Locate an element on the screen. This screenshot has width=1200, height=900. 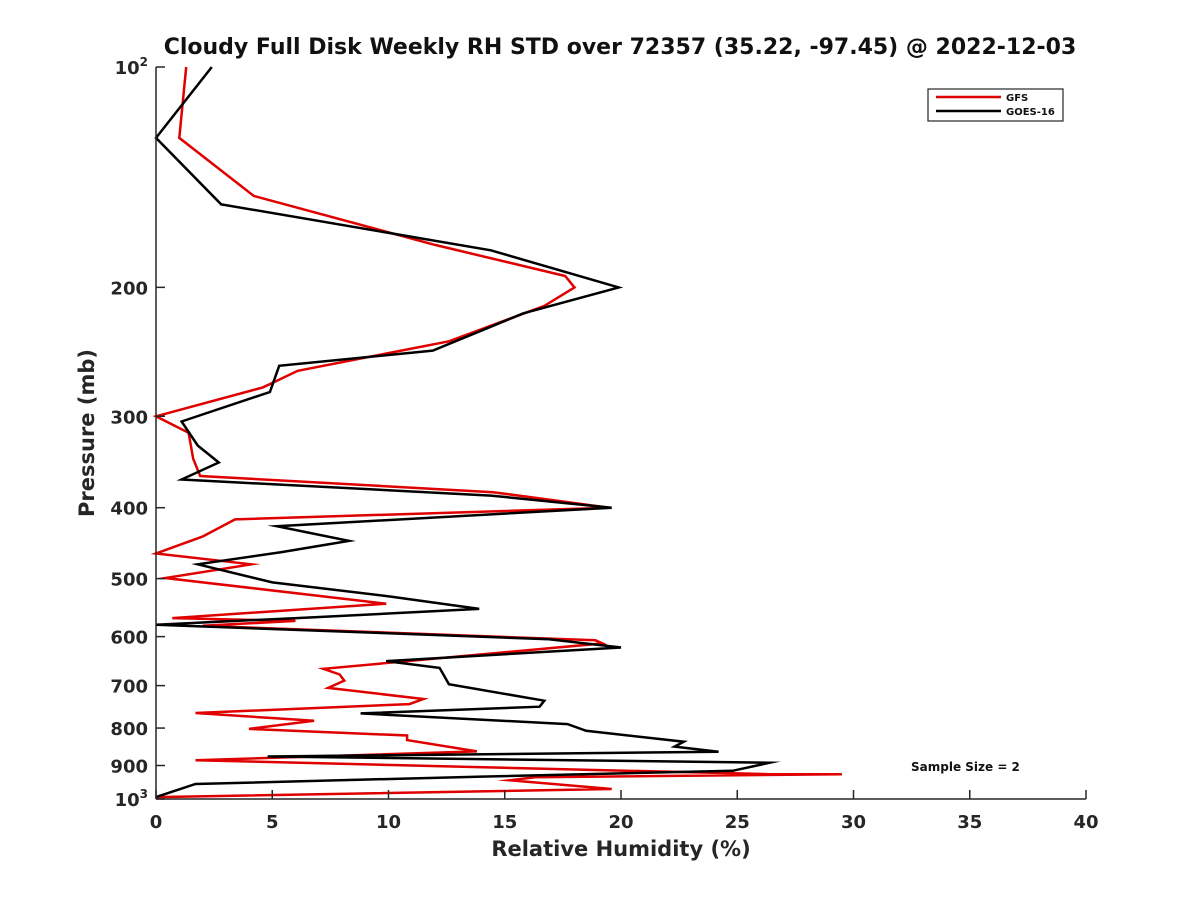
sample-size-annotation: Sample Size = 2 is located at coordinates (965, 767).